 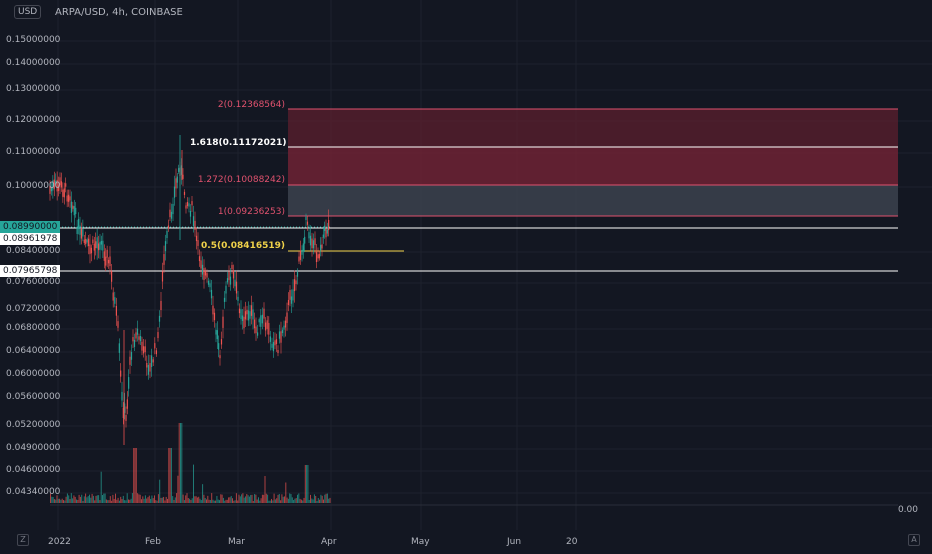 I want to click on price-axis-label: 0.04340000, so click(x=33, y=492).